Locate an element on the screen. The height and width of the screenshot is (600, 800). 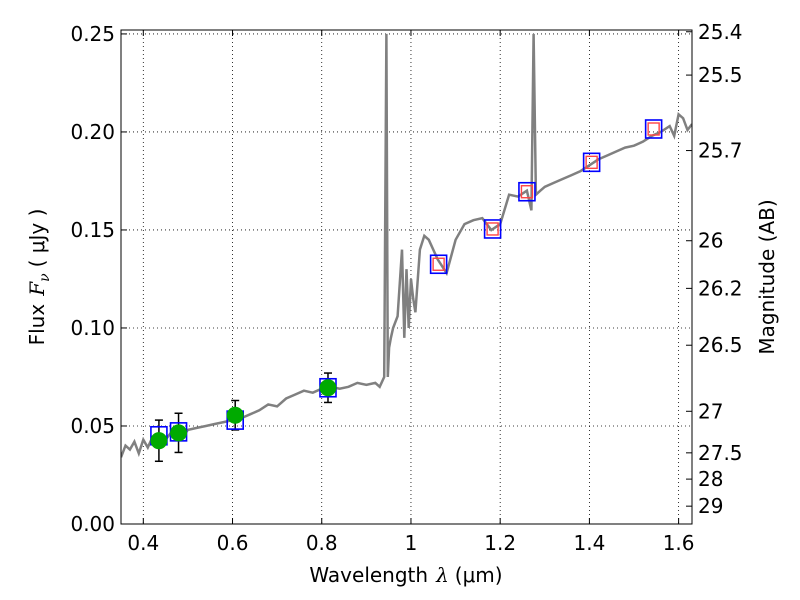
x-tick-label: 0.6 is located at coordinates (233, 543).